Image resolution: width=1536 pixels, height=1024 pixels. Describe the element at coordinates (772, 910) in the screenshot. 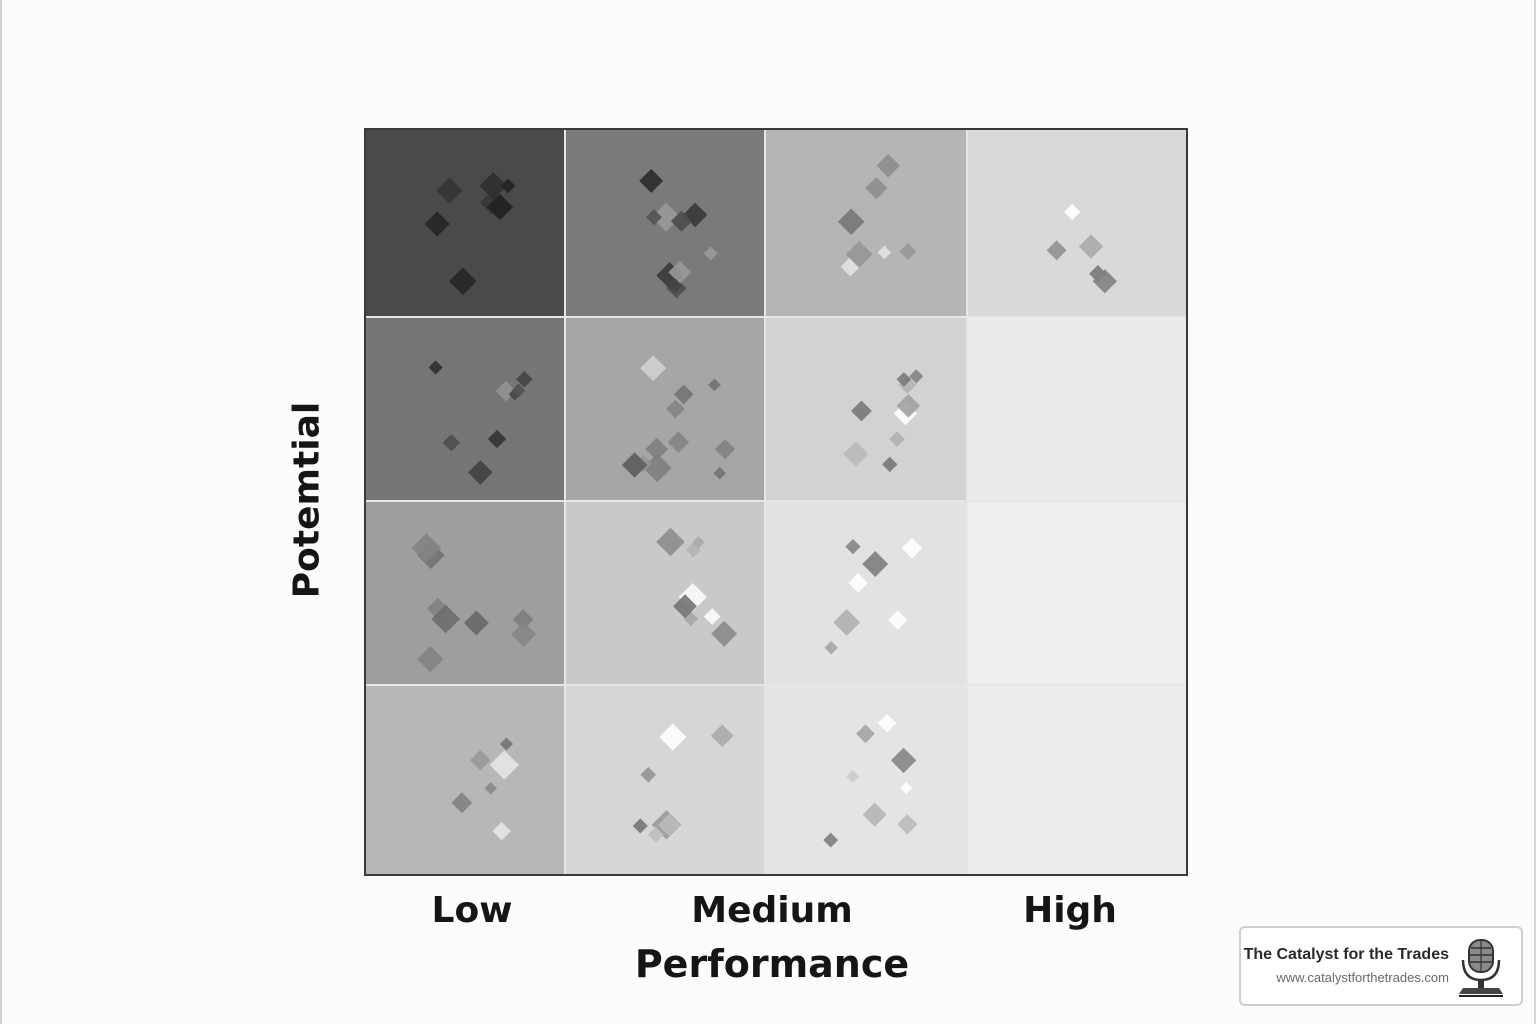

I see `x-tick-medium: Medium` at that location.